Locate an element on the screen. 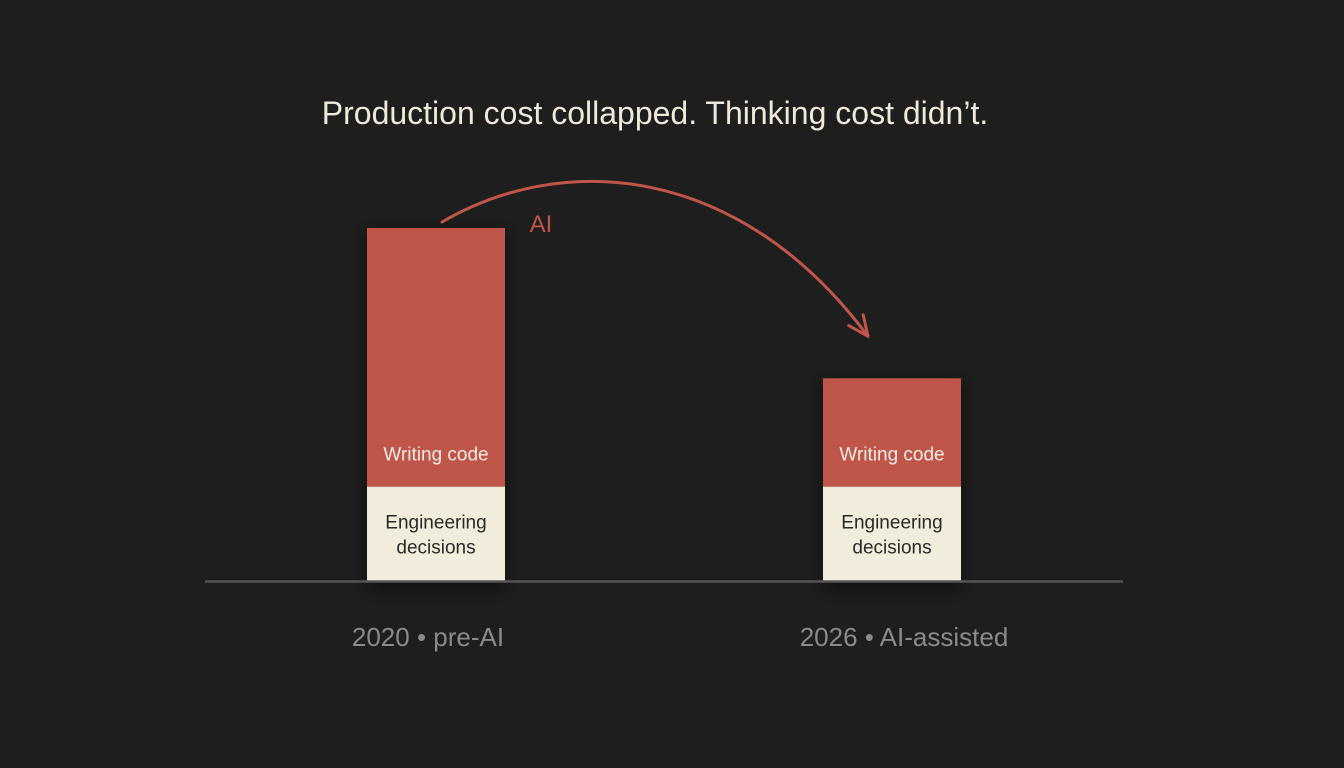 This screenshot has width=1344, height=768. category-label-1: 2026 • AI-assisted is located at coordinates (904, 637).